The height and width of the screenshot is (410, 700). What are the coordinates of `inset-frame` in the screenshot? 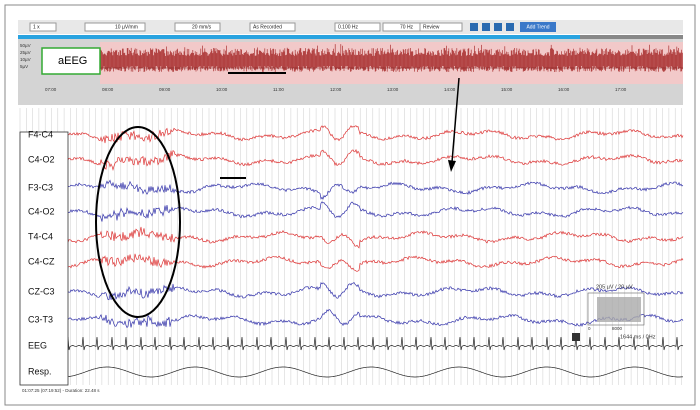 It's located at (616, 309).